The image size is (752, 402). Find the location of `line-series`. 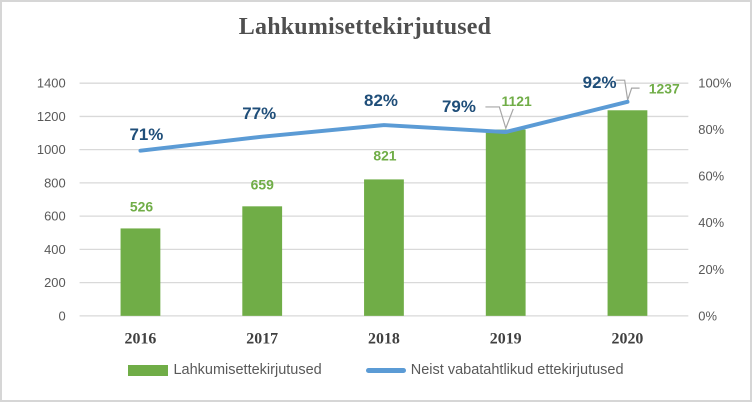

line-series is located at coordinates (384, 126).